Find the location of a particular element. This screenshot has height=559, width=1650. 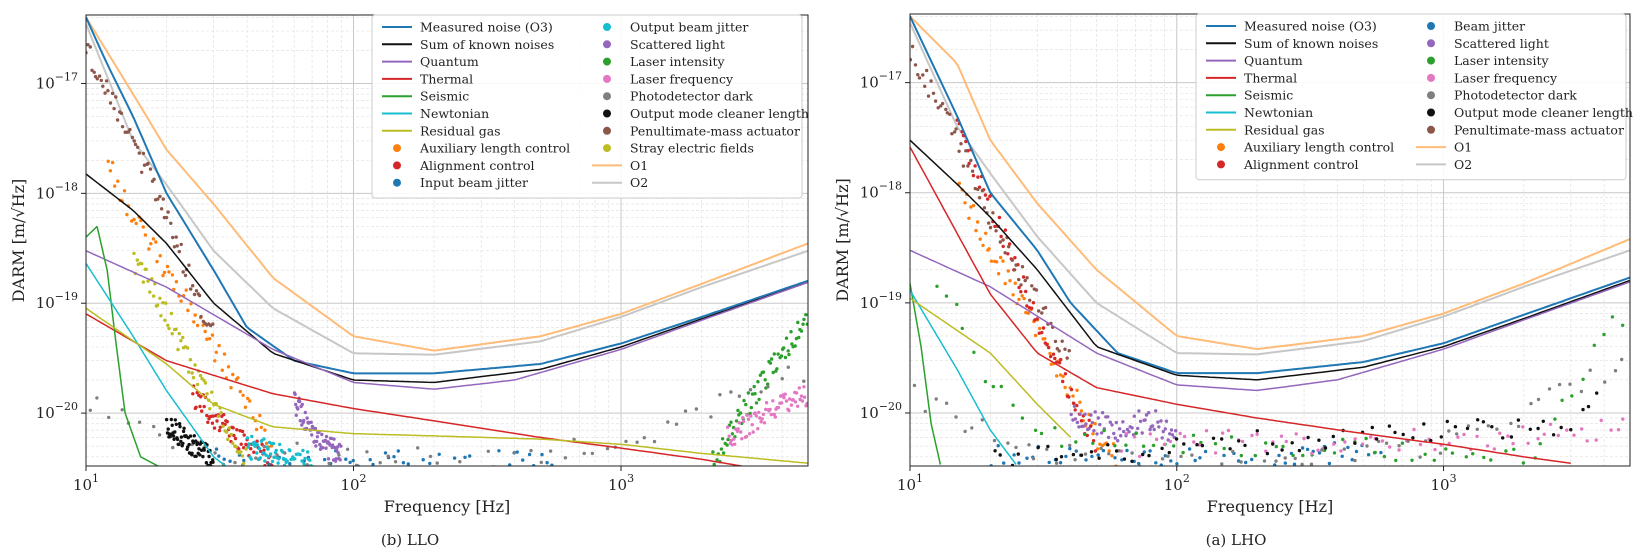

legend-label: Residual gas is located at coordinates (460, 130).